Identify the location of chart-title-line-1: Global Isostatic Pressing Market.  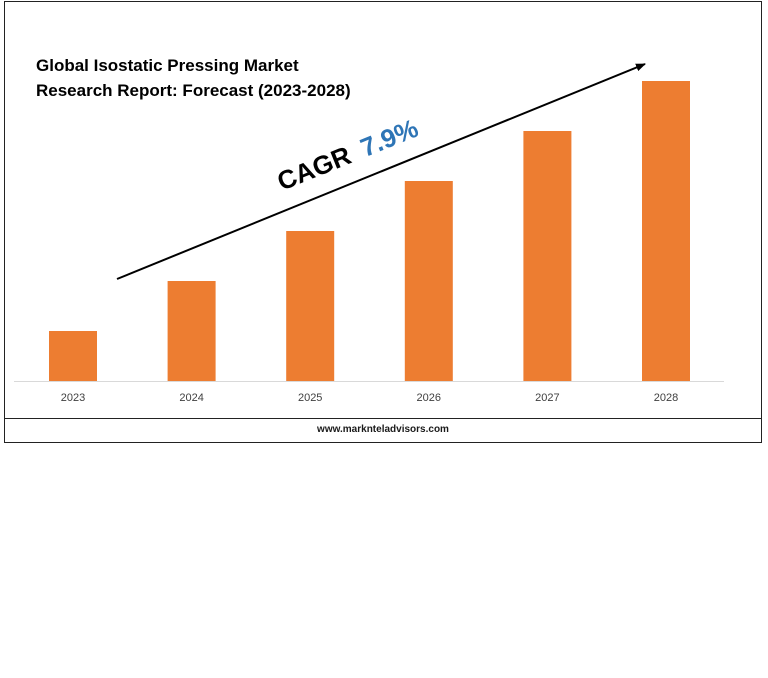
(167, 65).